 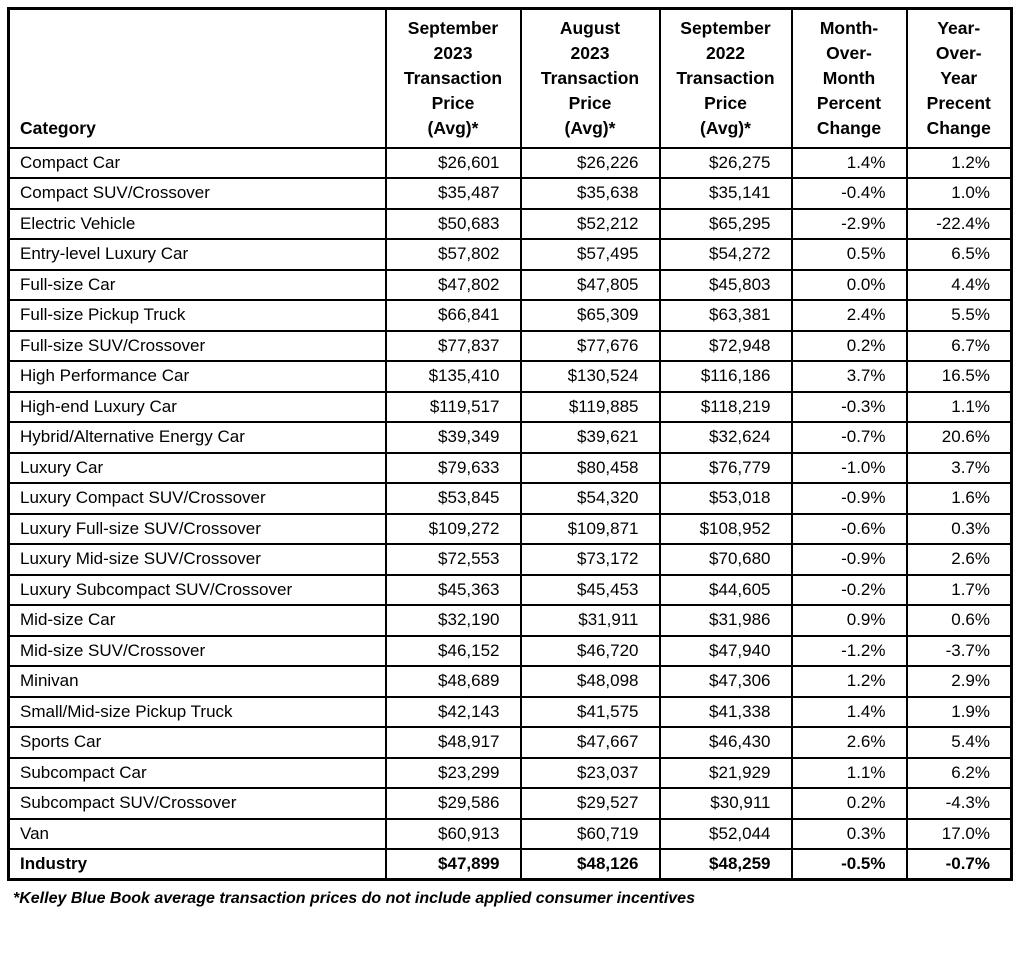 What do you see at coordinates (849, 406) in the screenshot?
I see `mom-change-cell: -0.3%` at bounding box center [849, 406].